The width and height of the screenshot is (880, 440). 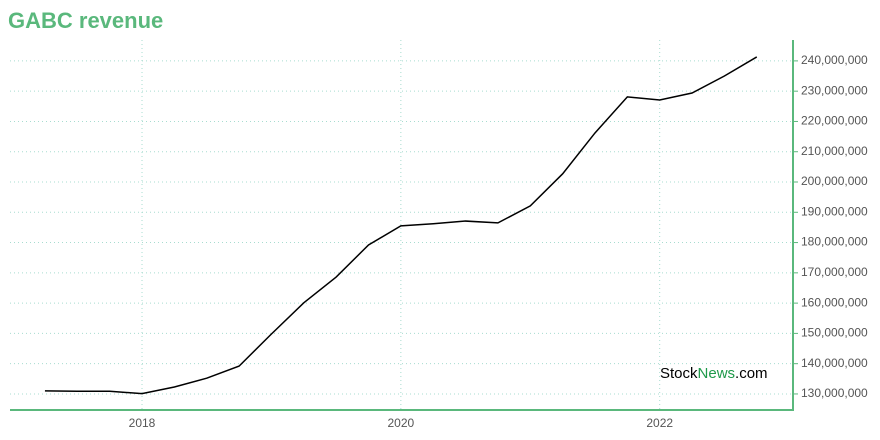 What do you see at coordinates (834, 181) in the screenshot?
I see `y-tick-label: 200,000,000` at bounding box center [834, 181].